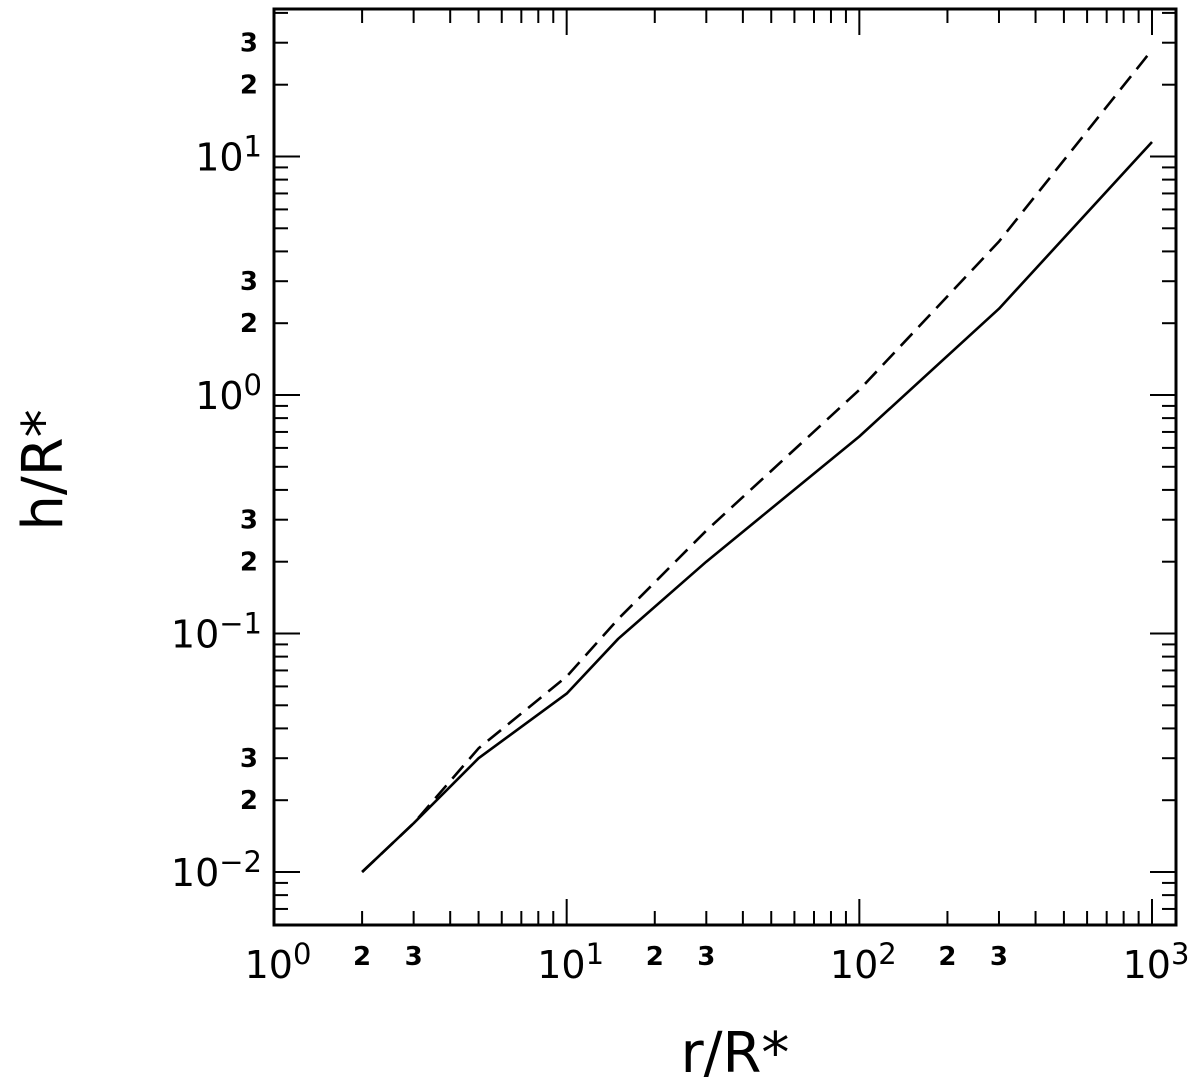 The width and height of the screenshot is (1200, 1085). Describe the element at coordinates (216, 632) in the screenshot. I see `y-tick-label: 10⁻¹` at that location.